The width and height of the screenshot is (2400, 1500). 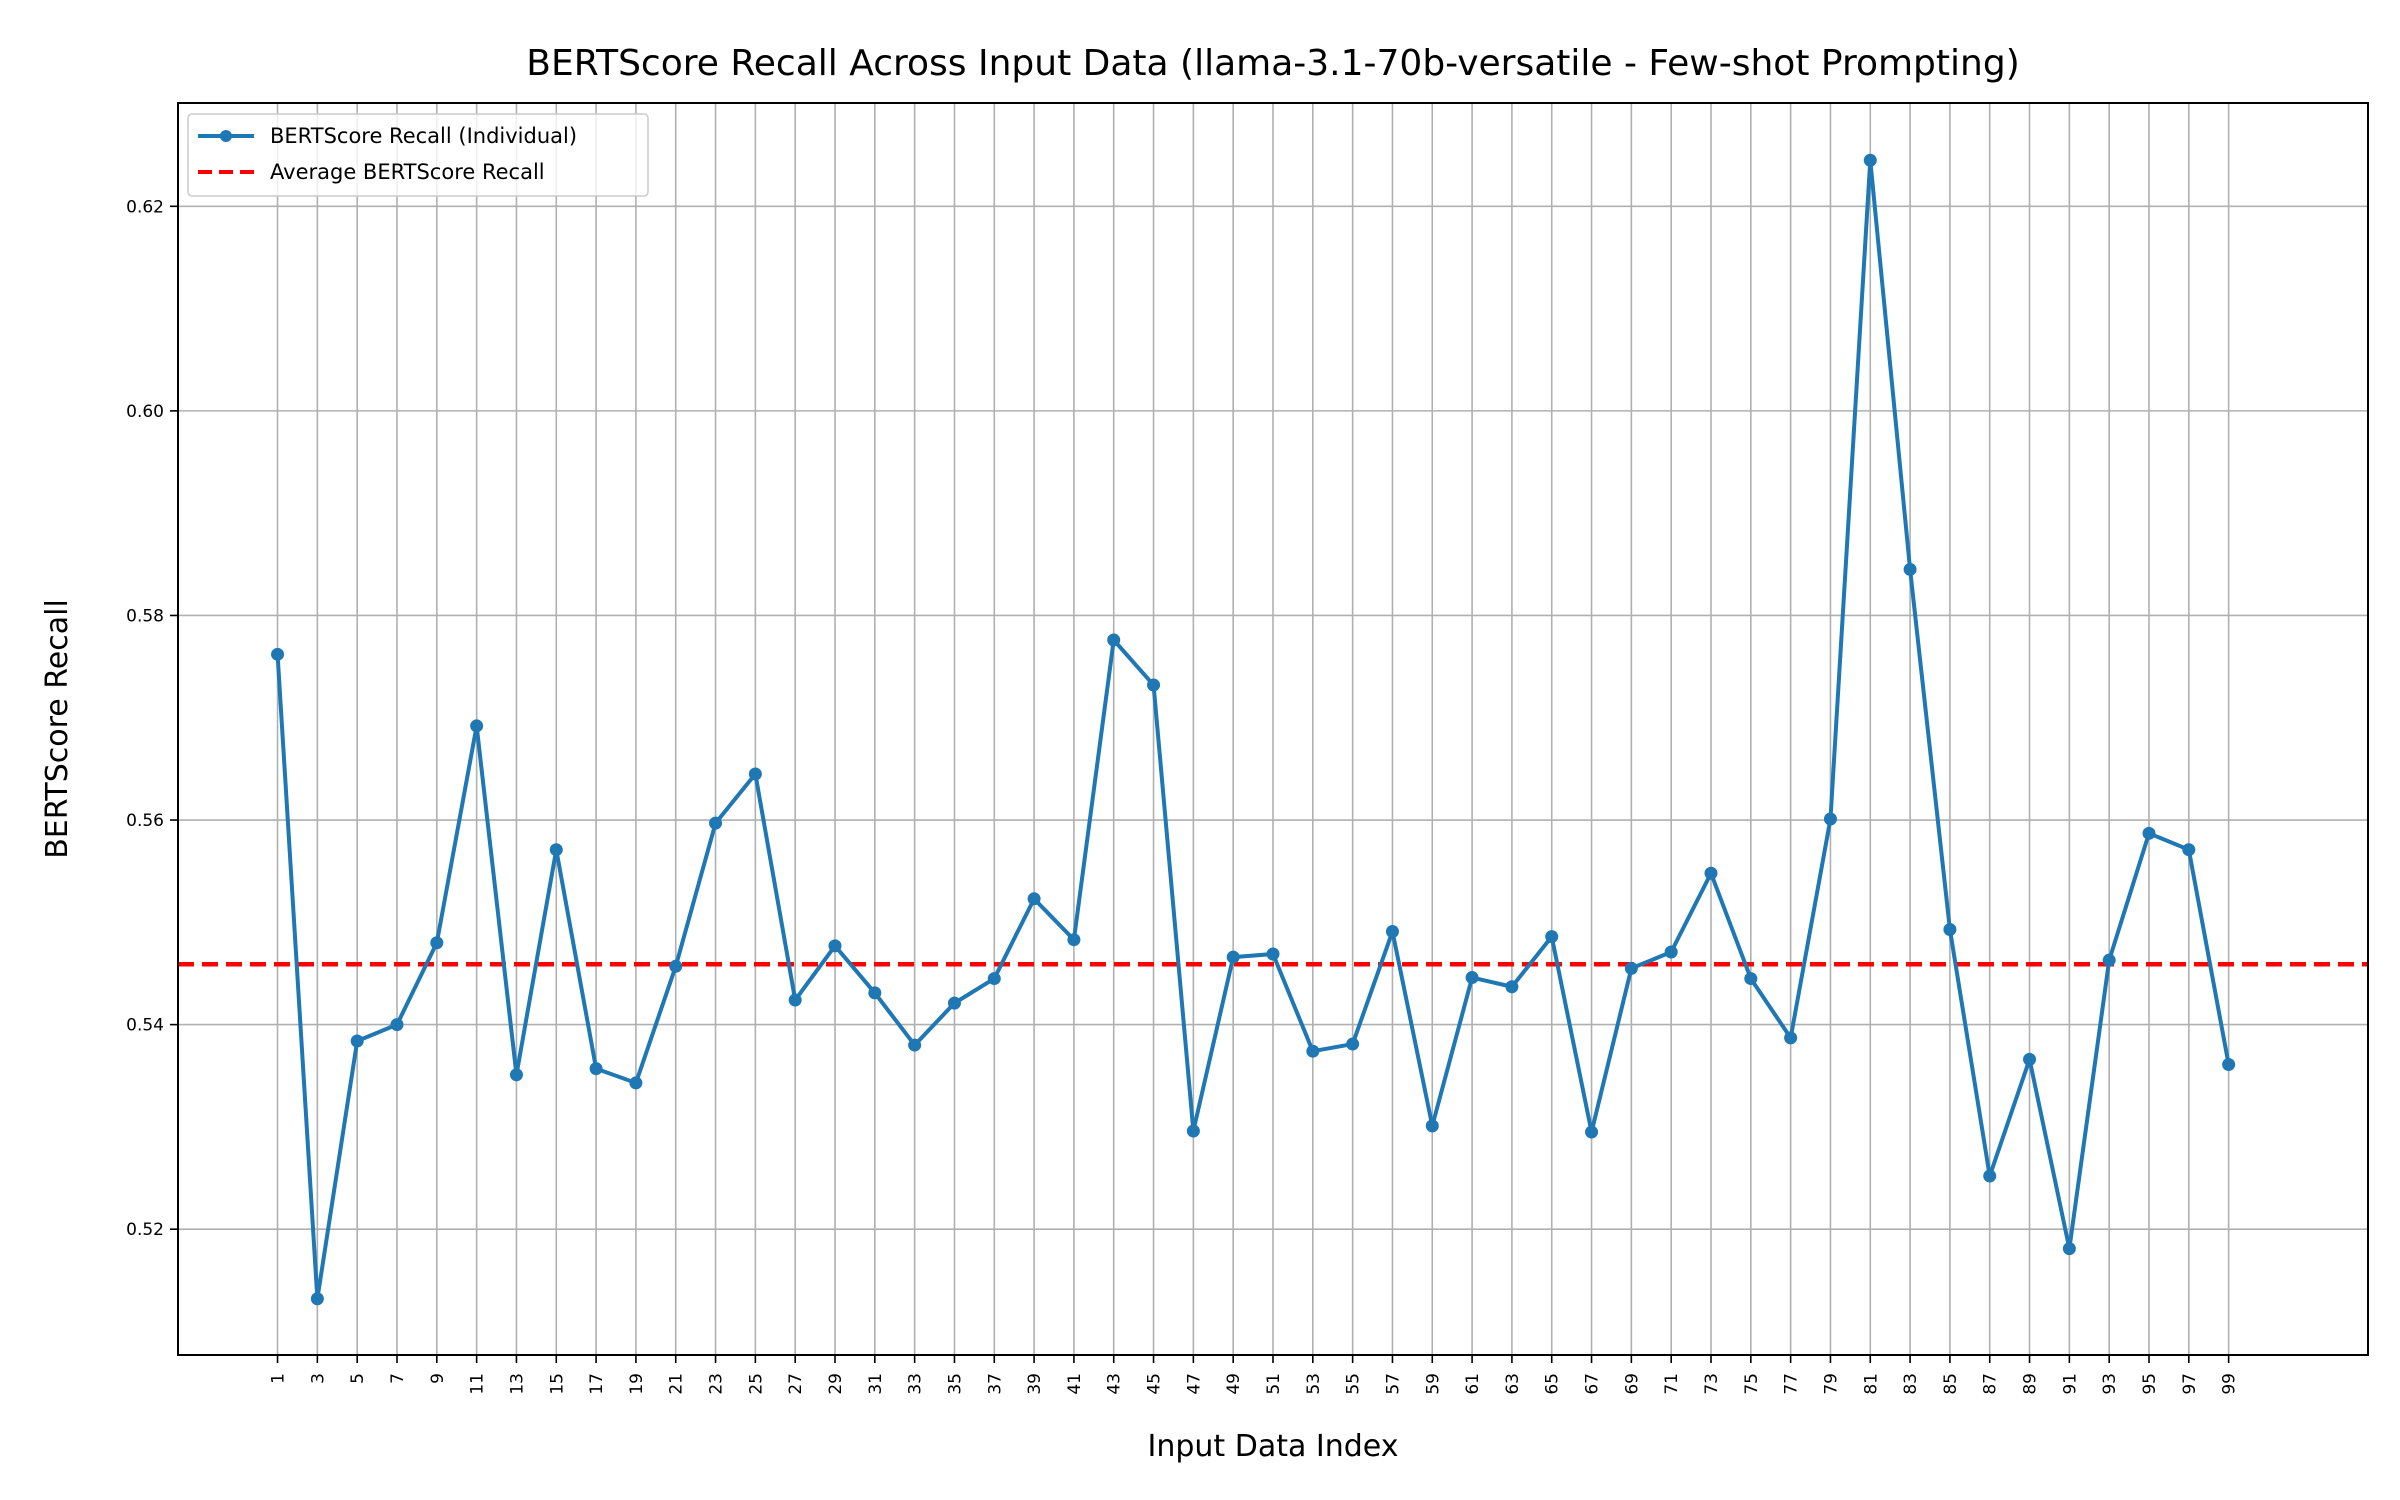 What do you see at coordinates (1831, 1384) in the screenshot?
I see `x-tick-label: 79` at bounding box center [1831, 1384].